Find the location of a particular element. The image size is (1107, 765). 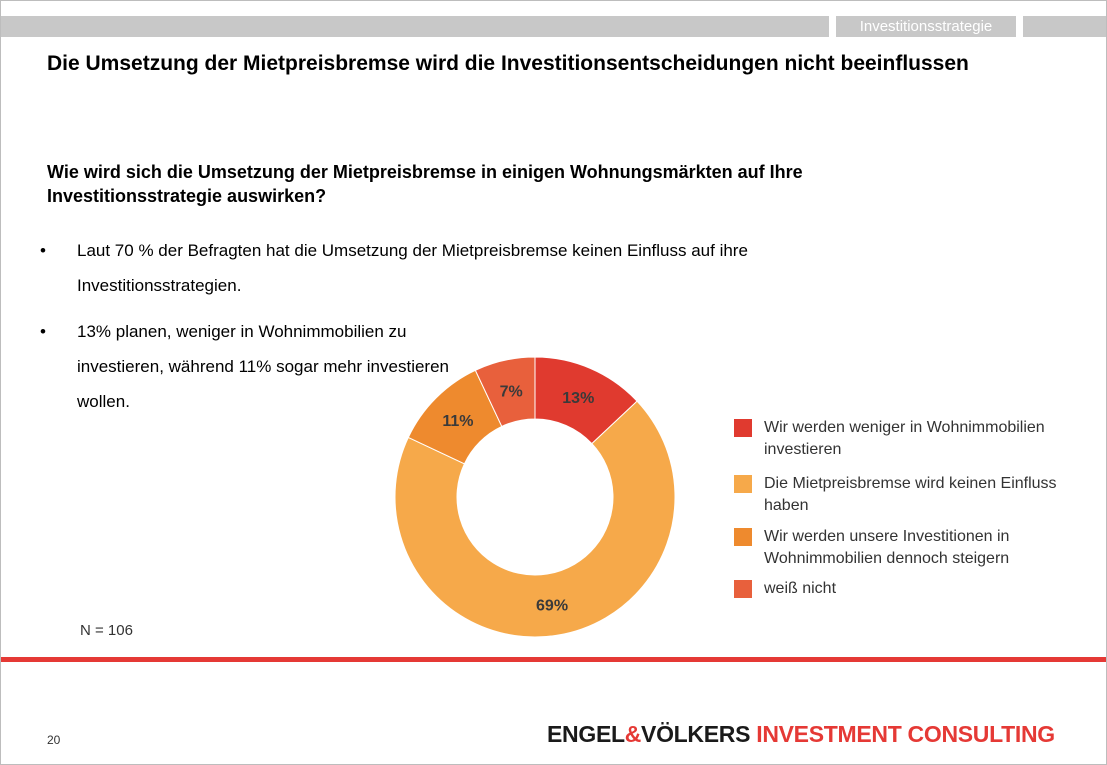

donut-data-label-3: 11% is located at coordinates (457, 421).